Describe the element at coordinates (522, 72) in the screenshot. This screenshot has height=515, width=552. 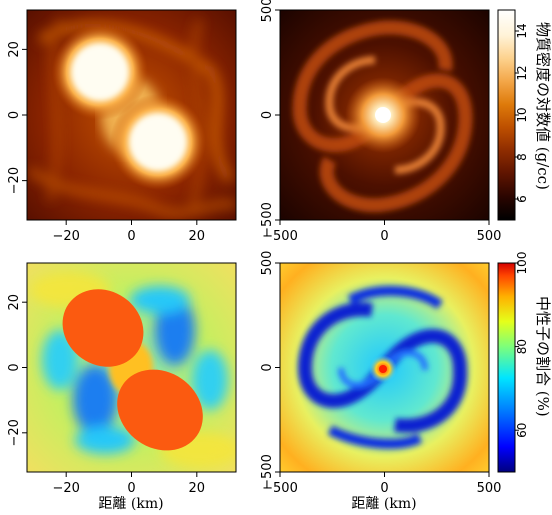
I see `colorbar-tick-label-top-right: 12` at that location.